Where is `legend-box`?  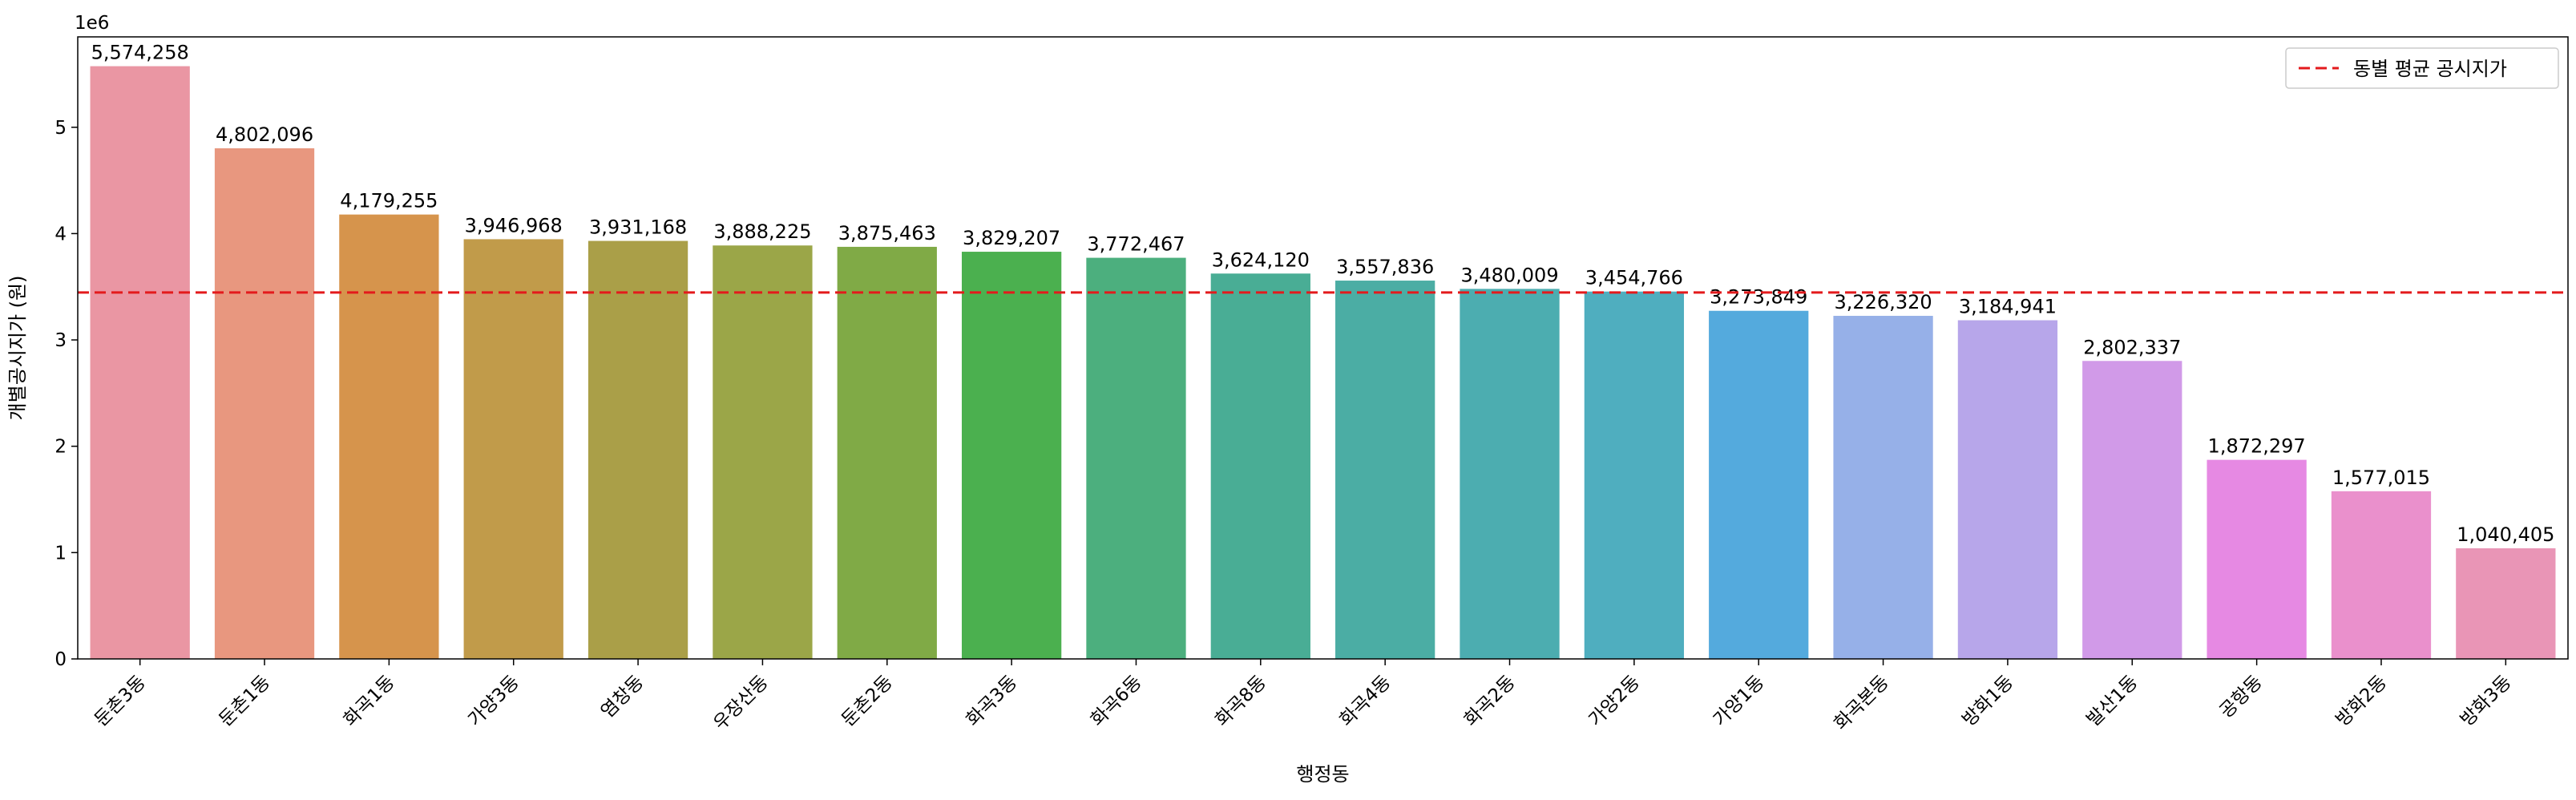
legend-box is located at coordinates (2422, 68).